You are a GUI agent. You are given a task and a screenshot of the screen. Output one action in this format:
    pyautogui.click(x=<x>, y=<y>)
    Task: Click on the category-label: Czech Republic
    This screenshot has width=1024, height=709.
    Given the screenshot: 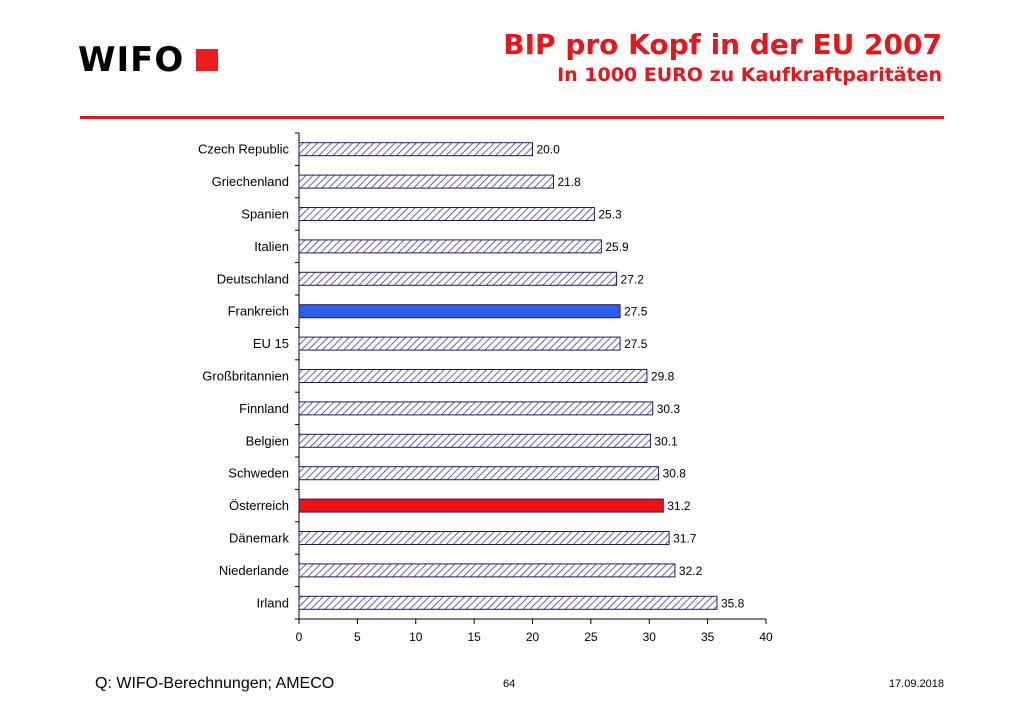 What is the action you would take?
    pyautogui.click(x=244, y=149)
    